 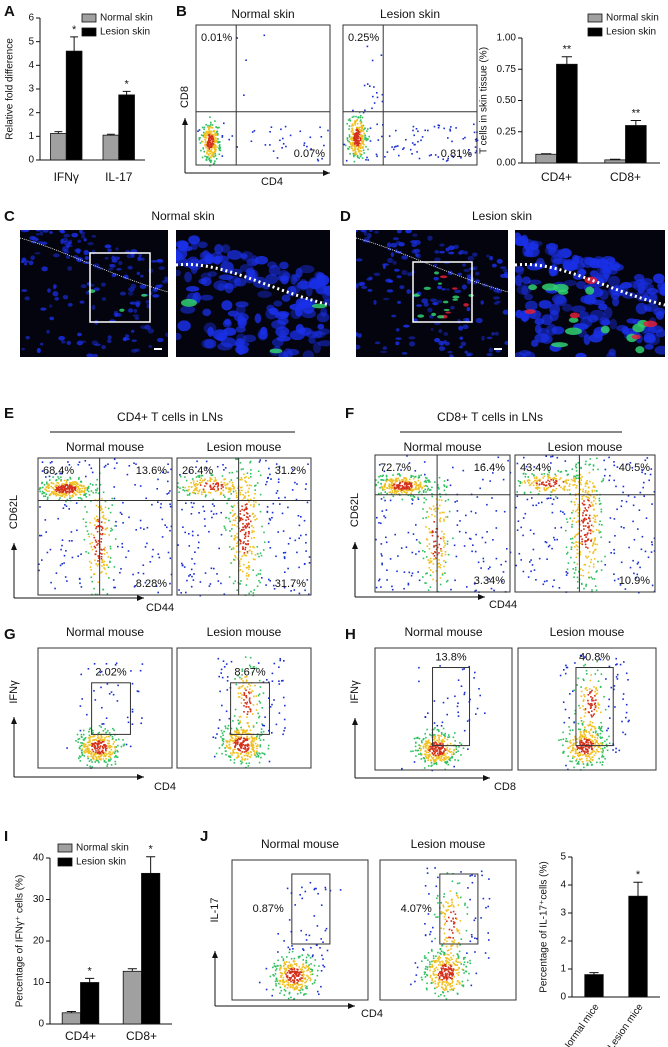 I want to click on dot-cloud, so click(x=105, y=527).